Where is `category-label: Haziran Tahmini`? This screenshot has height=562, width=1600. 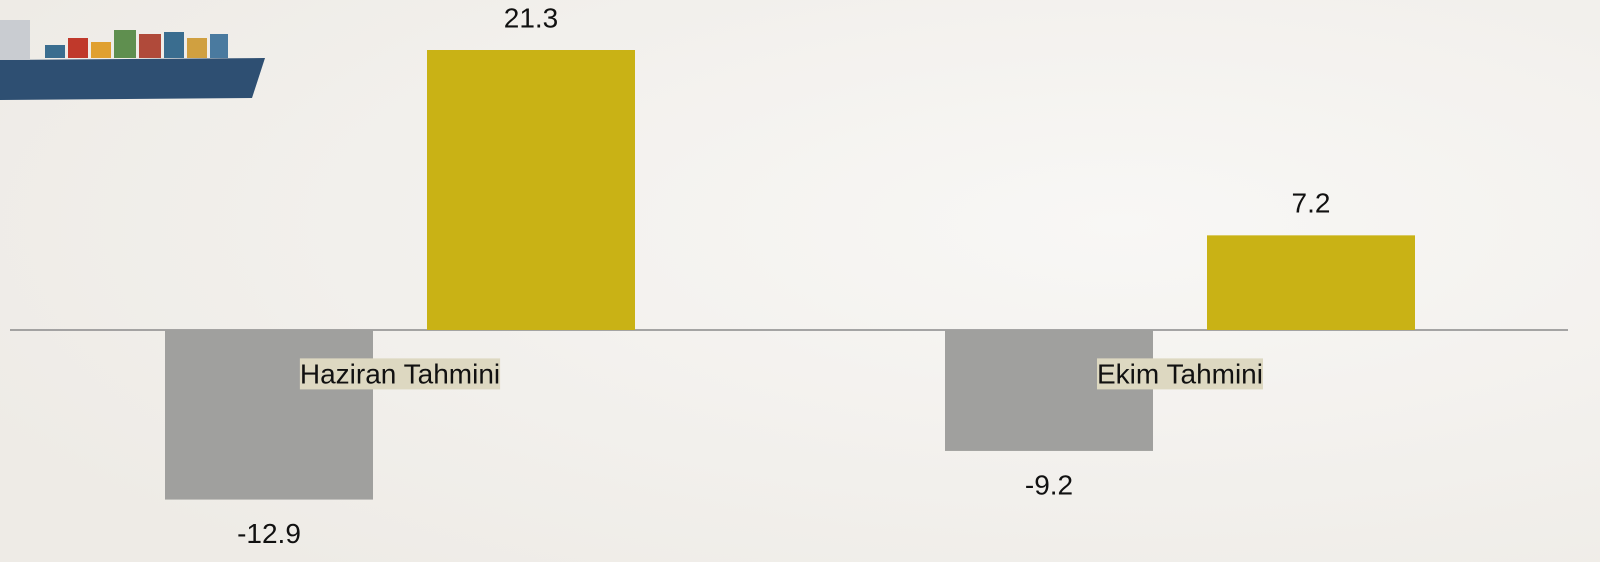 category-label: Haziran Tahmini is located at coordinates (400, 373).